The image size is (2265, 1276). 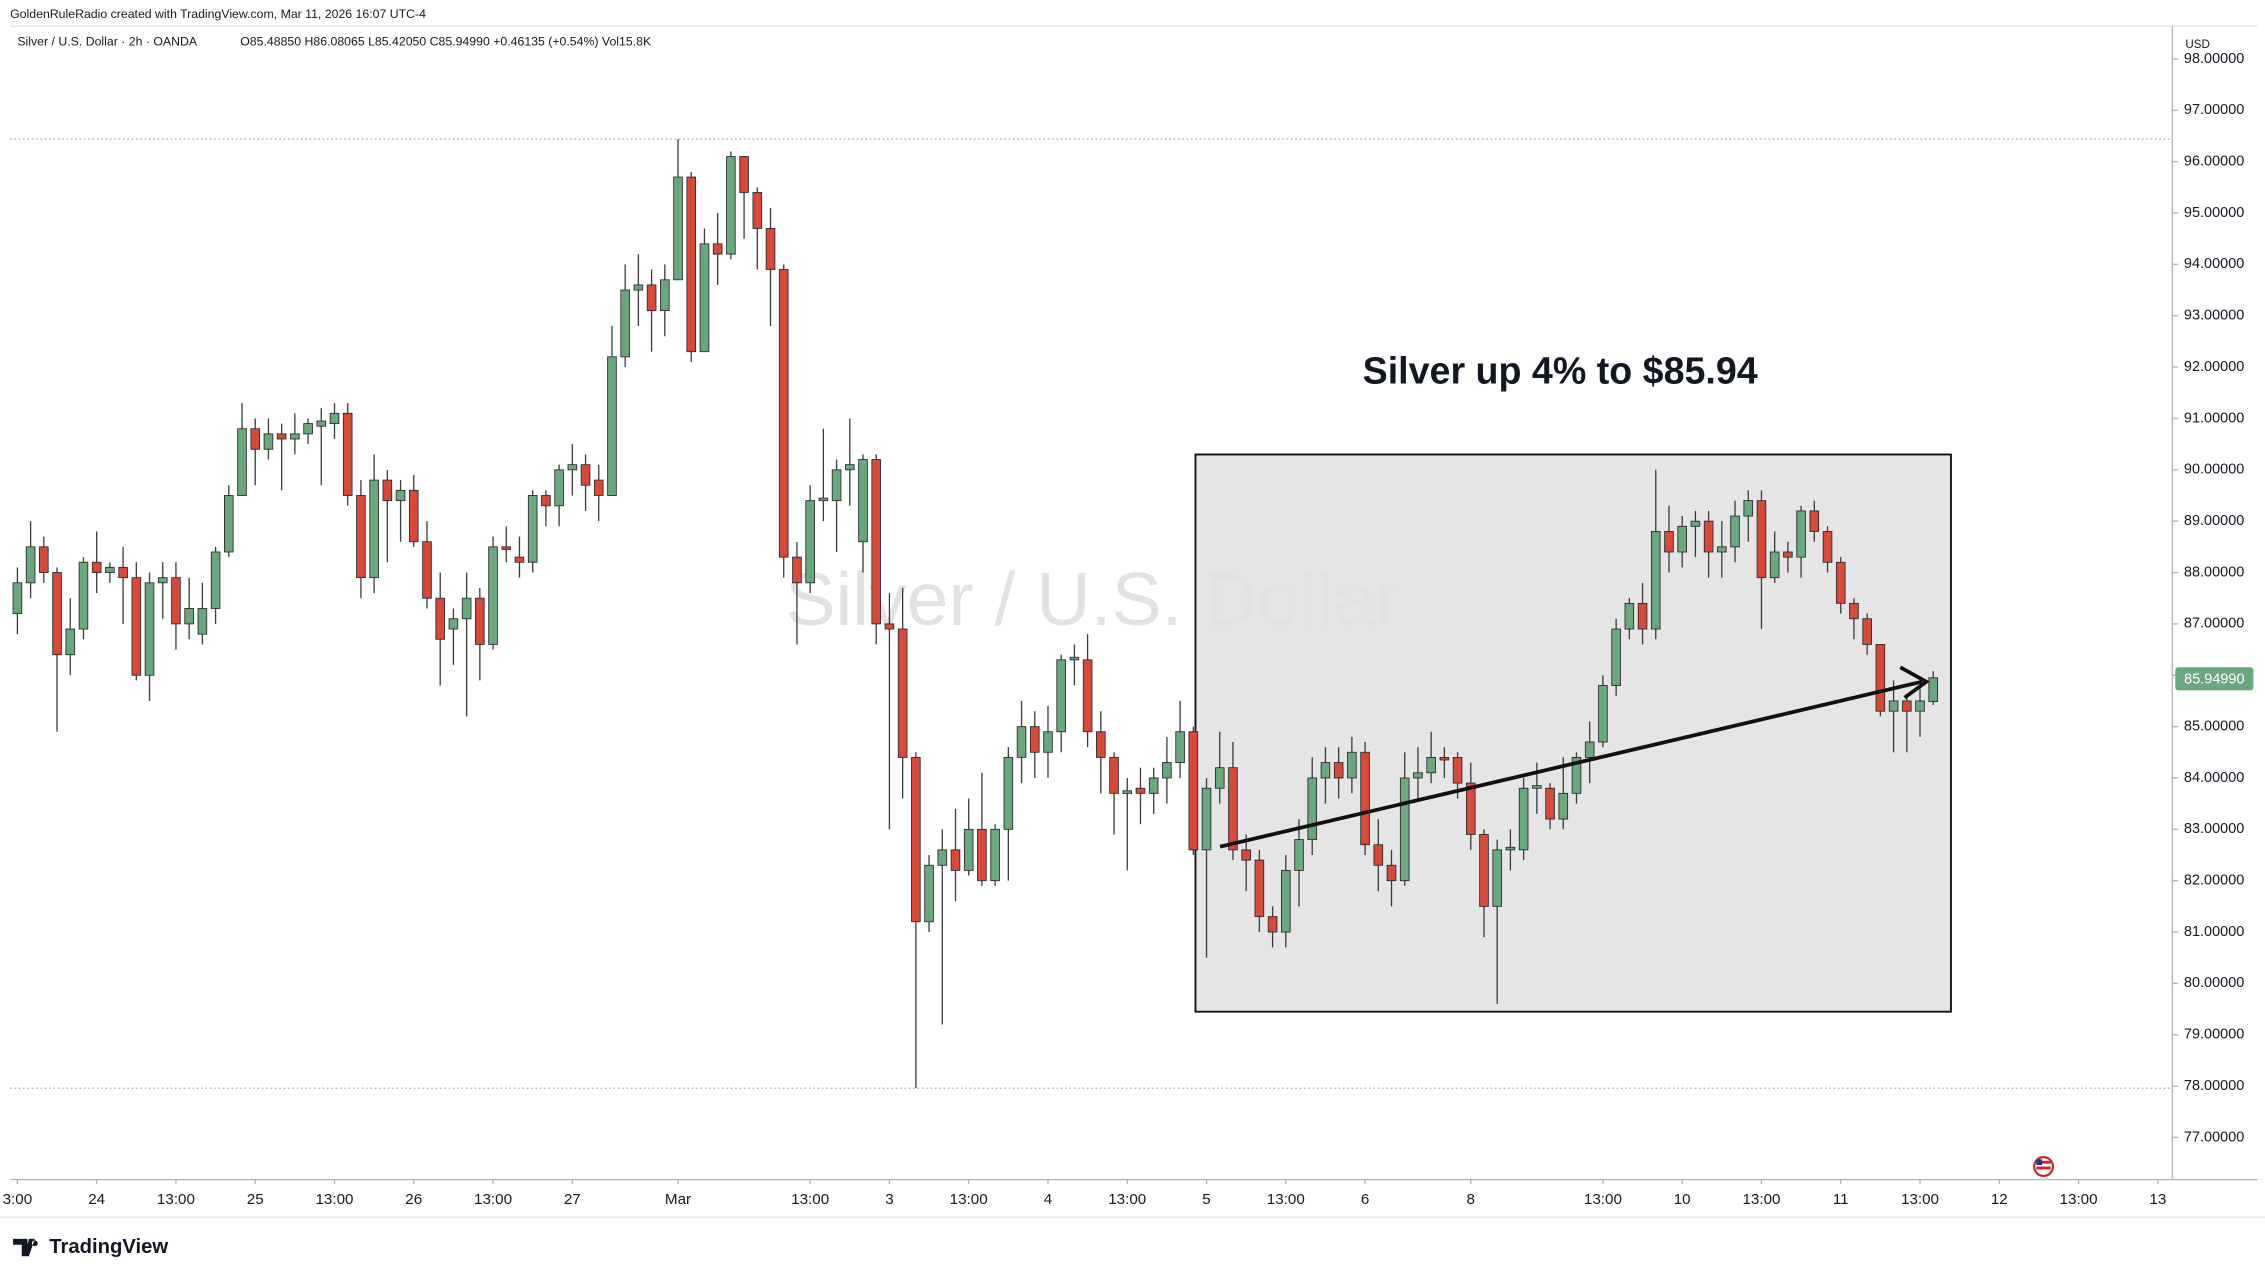 I want to click on last-price-box, so click(x=2214, y=679).